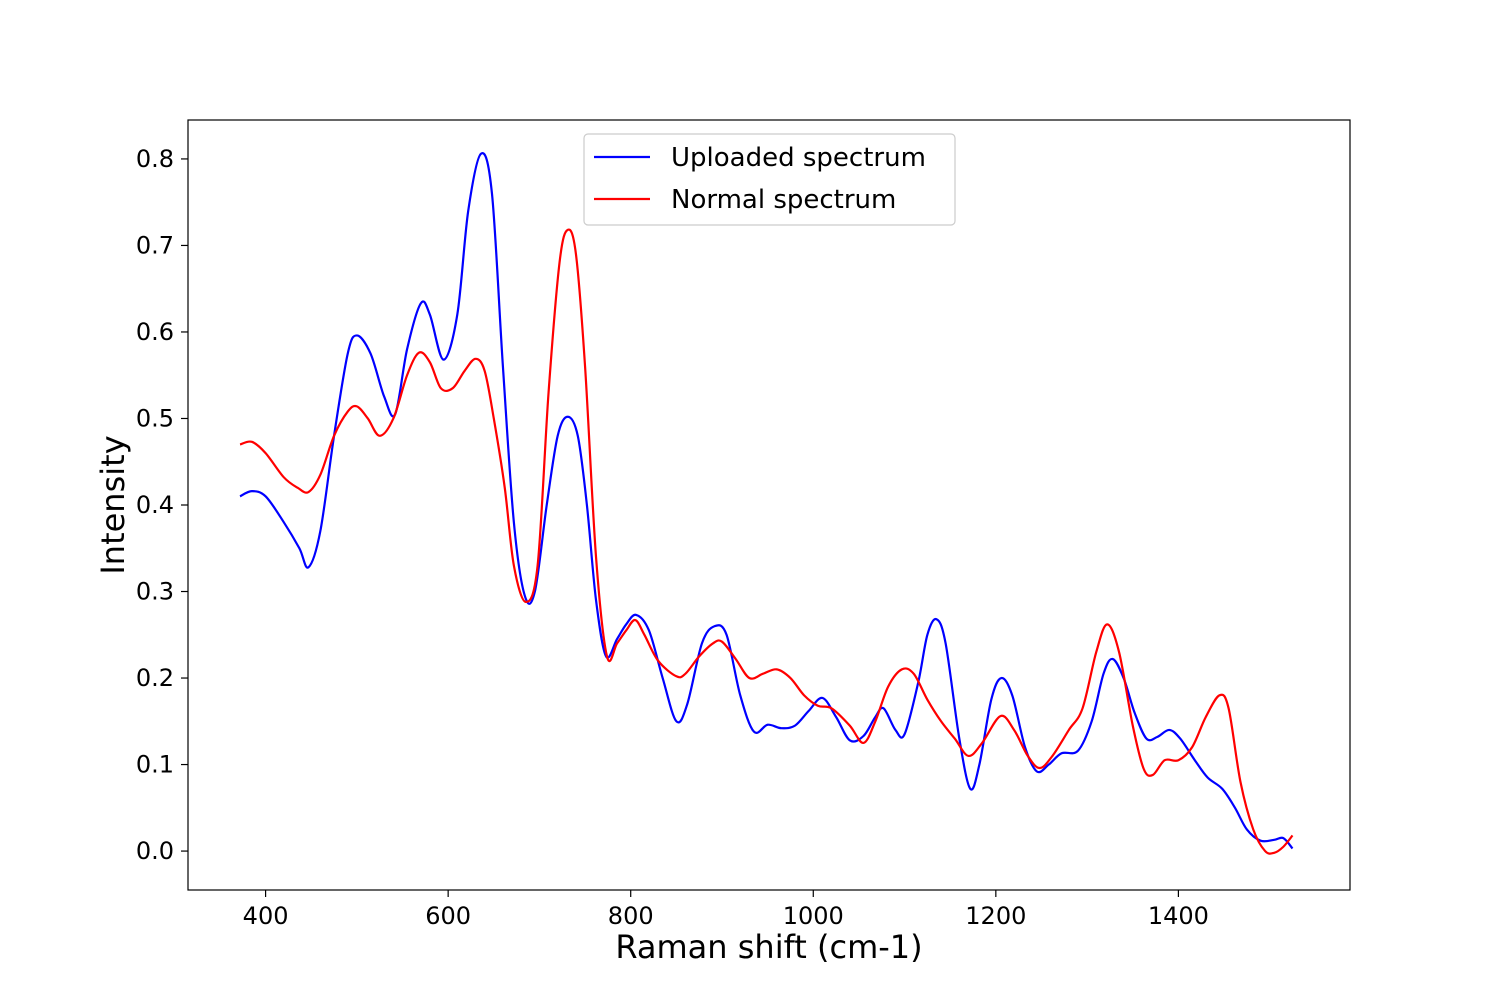 The width and height of the screenshot is (1500, 1000). I want to click on legend: Uploaded spectrum Normal spectrum, so click(769, 179).